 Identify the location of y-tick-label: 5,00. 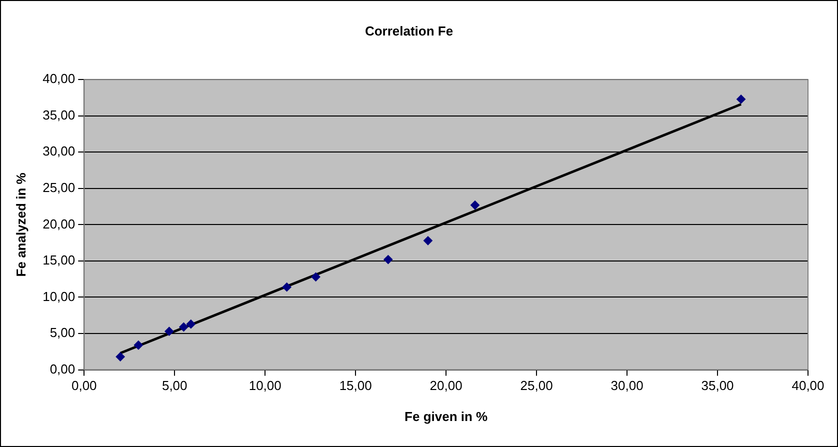
(63, 332).